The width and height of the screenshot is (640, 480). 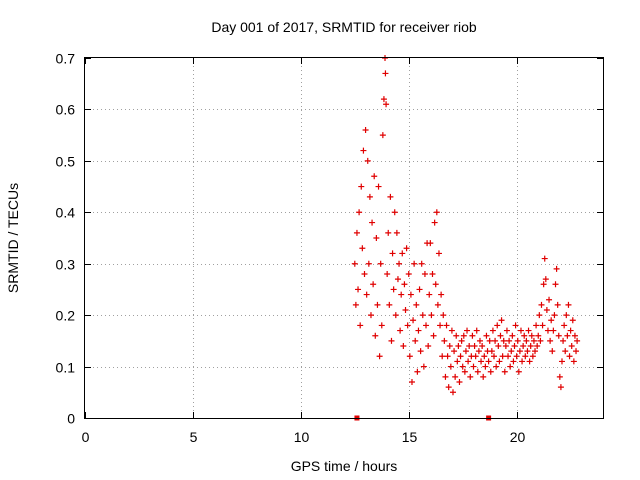 I want to click on y-tick-label: 0.5, so click(x=66, y=162).